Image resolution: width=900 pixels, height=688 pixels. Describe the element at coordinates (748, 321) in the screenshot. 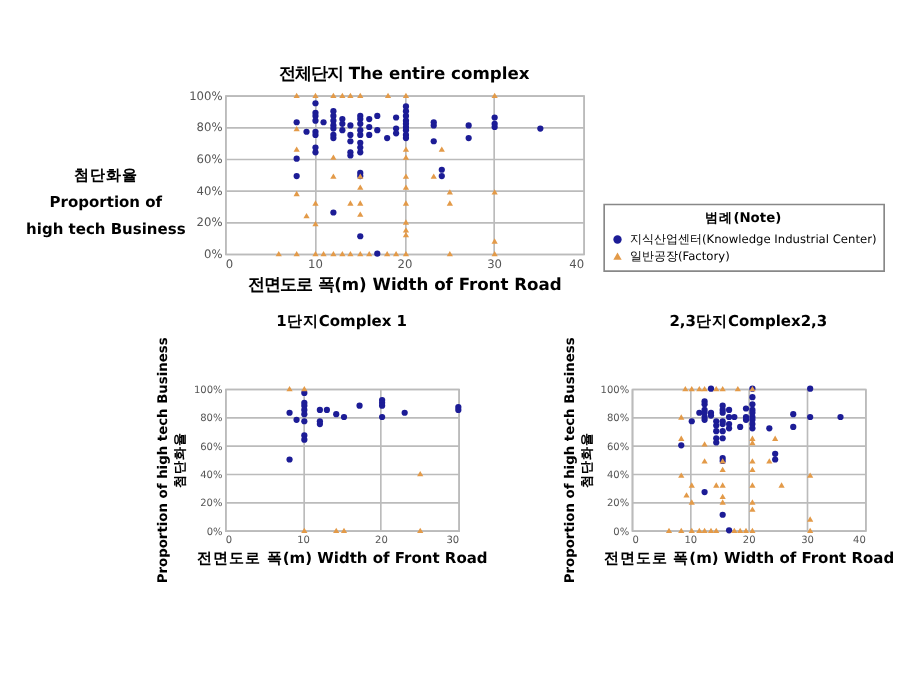

I see `chart-title: 2,3단지Complex2,3` at that location.